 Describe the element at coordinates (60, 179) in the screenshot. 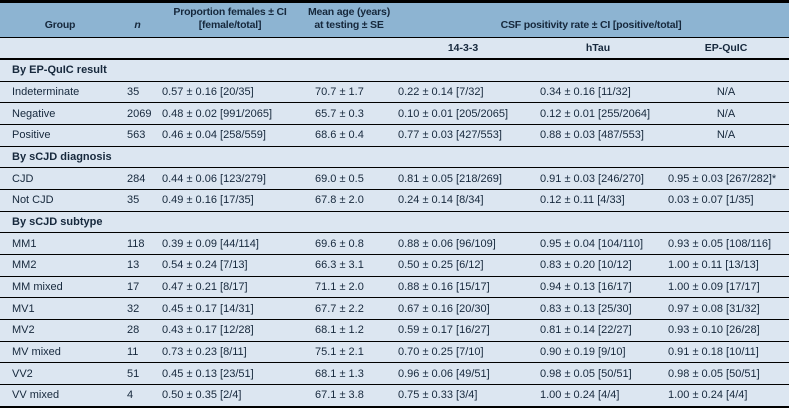

I see `table-cell: CJD` at that location.